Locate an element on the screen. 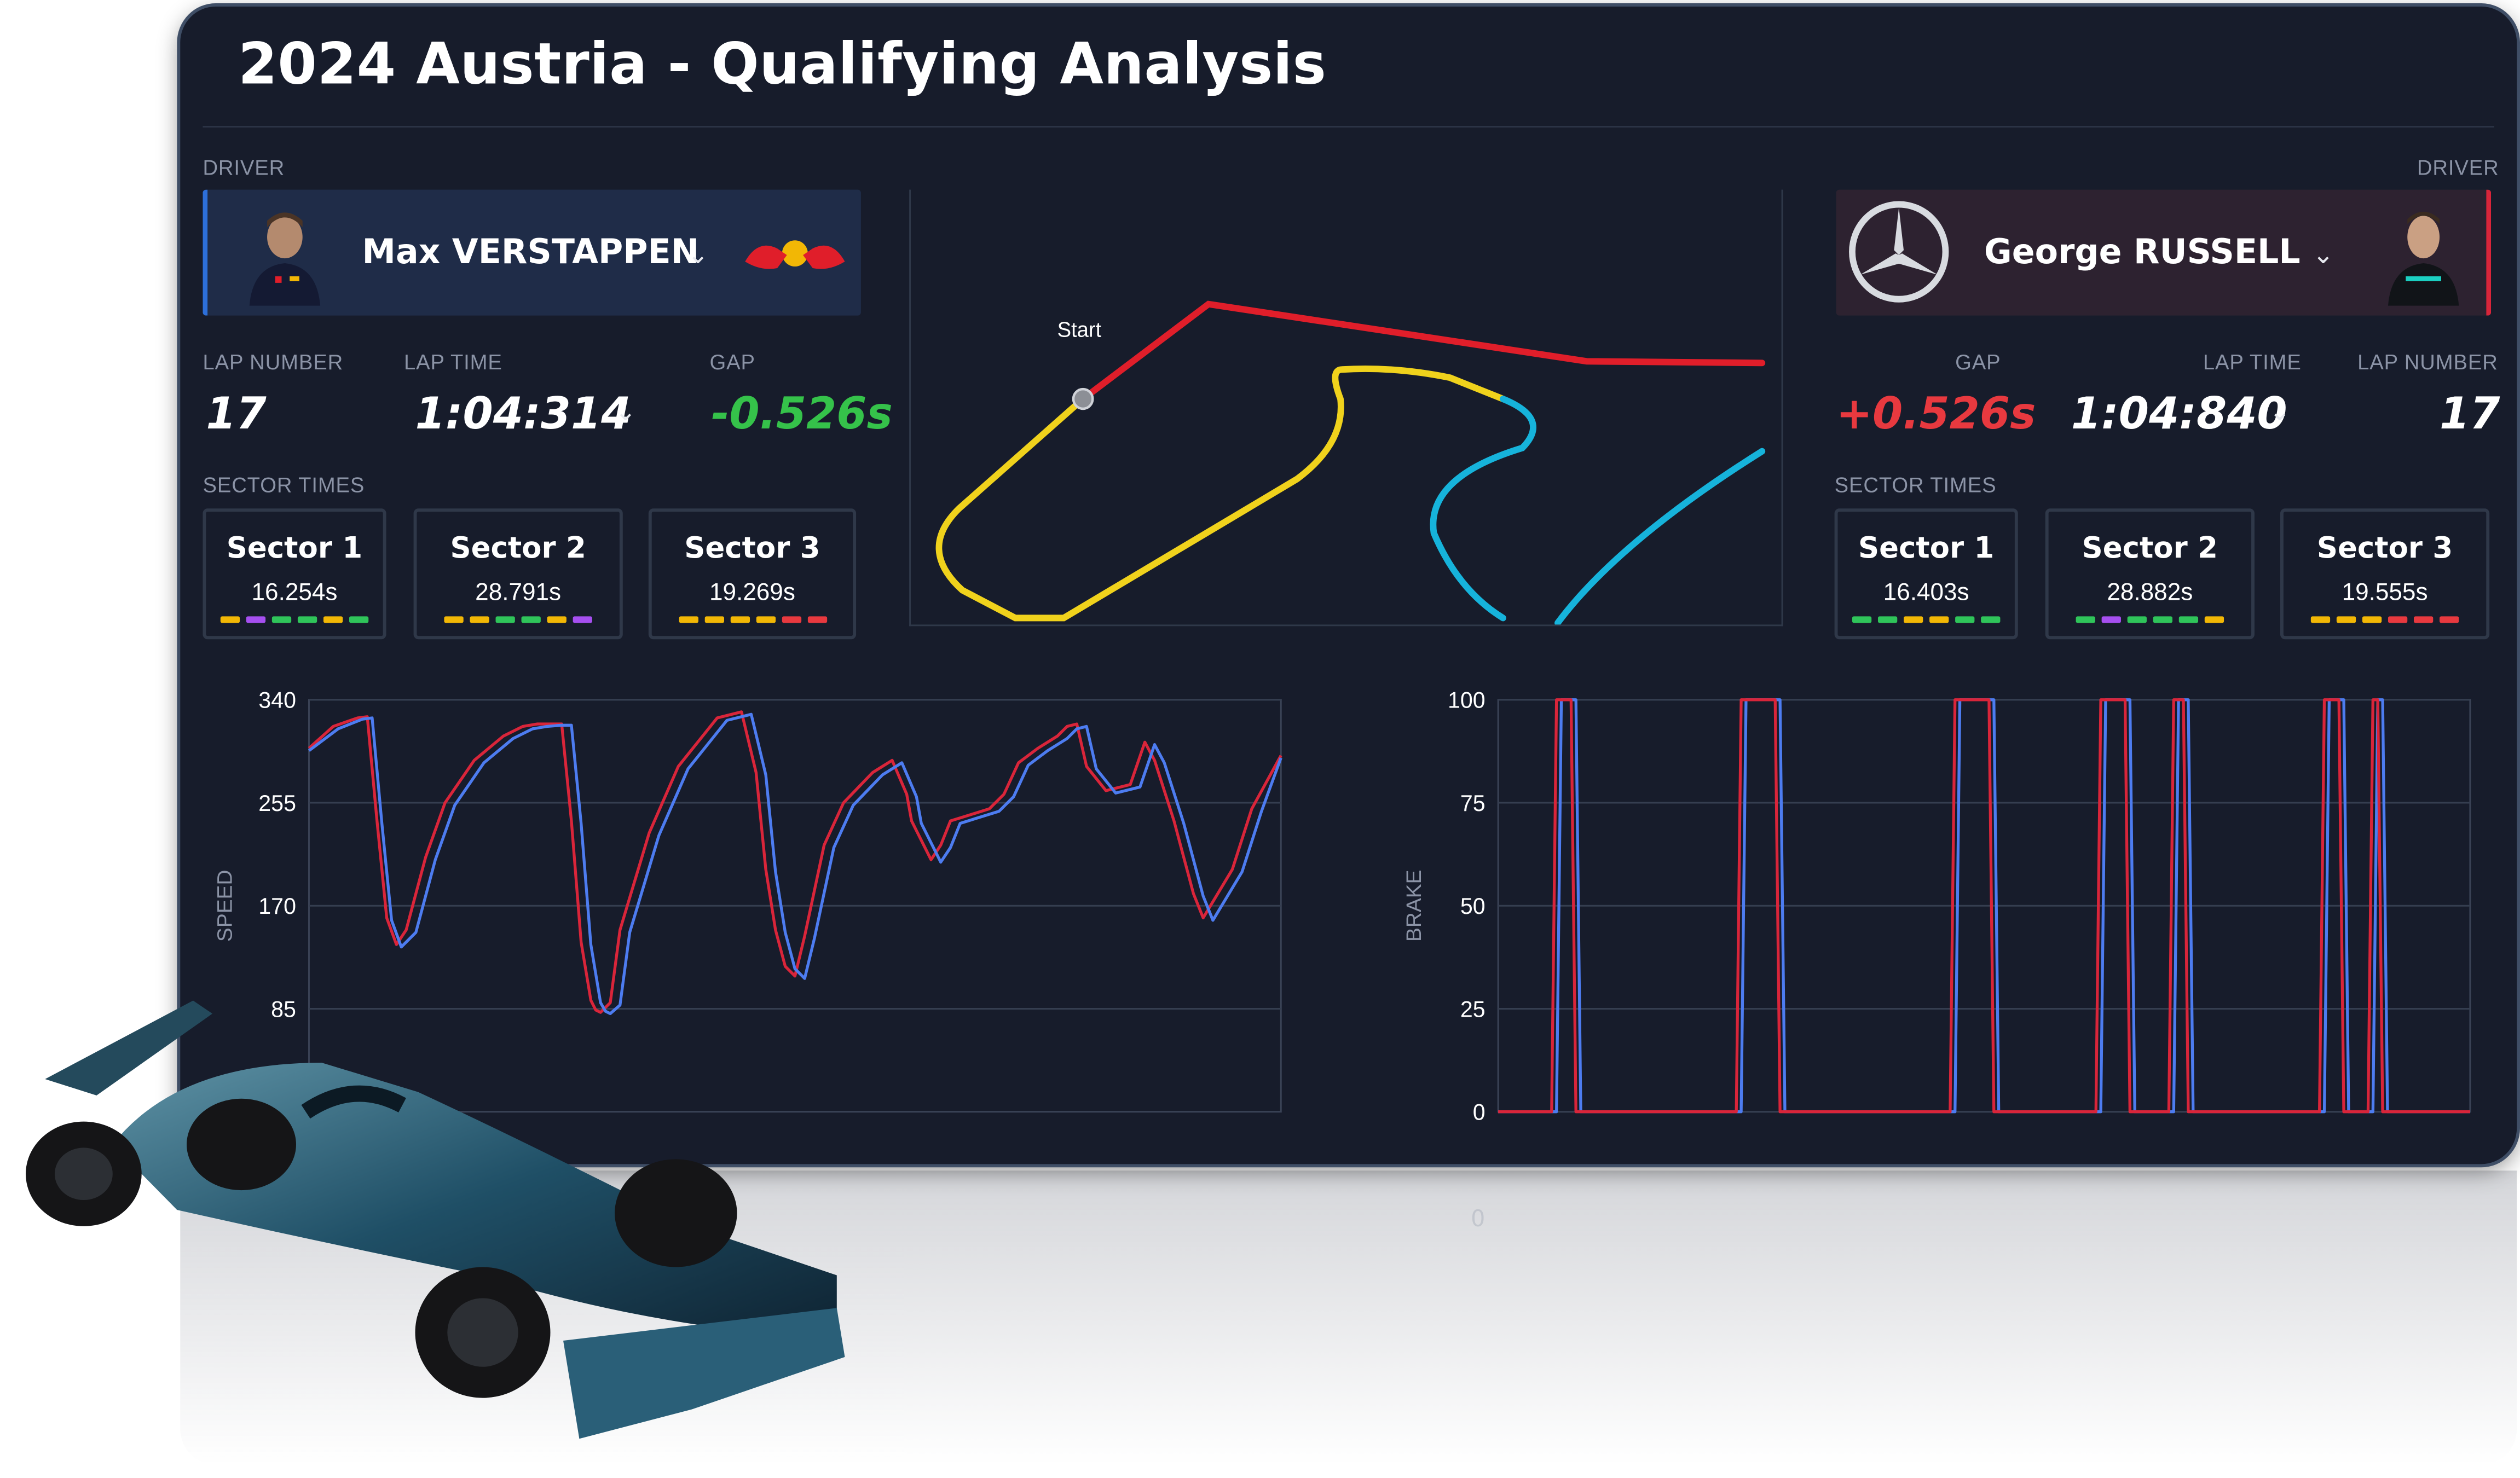  right-lap-time-label: LAP TIME is located at coordinates (2252, 362).